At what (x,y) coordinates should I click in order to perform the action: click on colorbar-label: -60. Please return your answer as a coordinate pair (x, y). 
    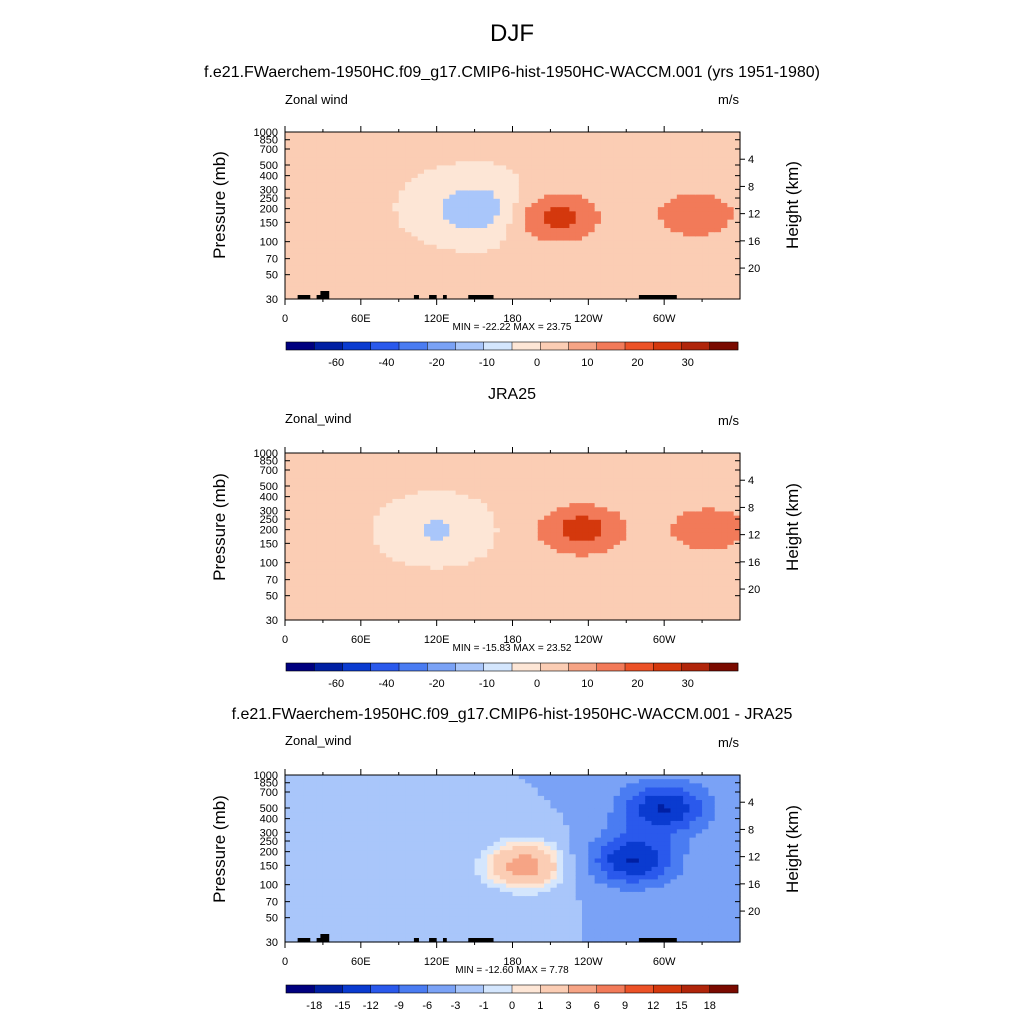
    Looking at the image, I should click on (336, 363).